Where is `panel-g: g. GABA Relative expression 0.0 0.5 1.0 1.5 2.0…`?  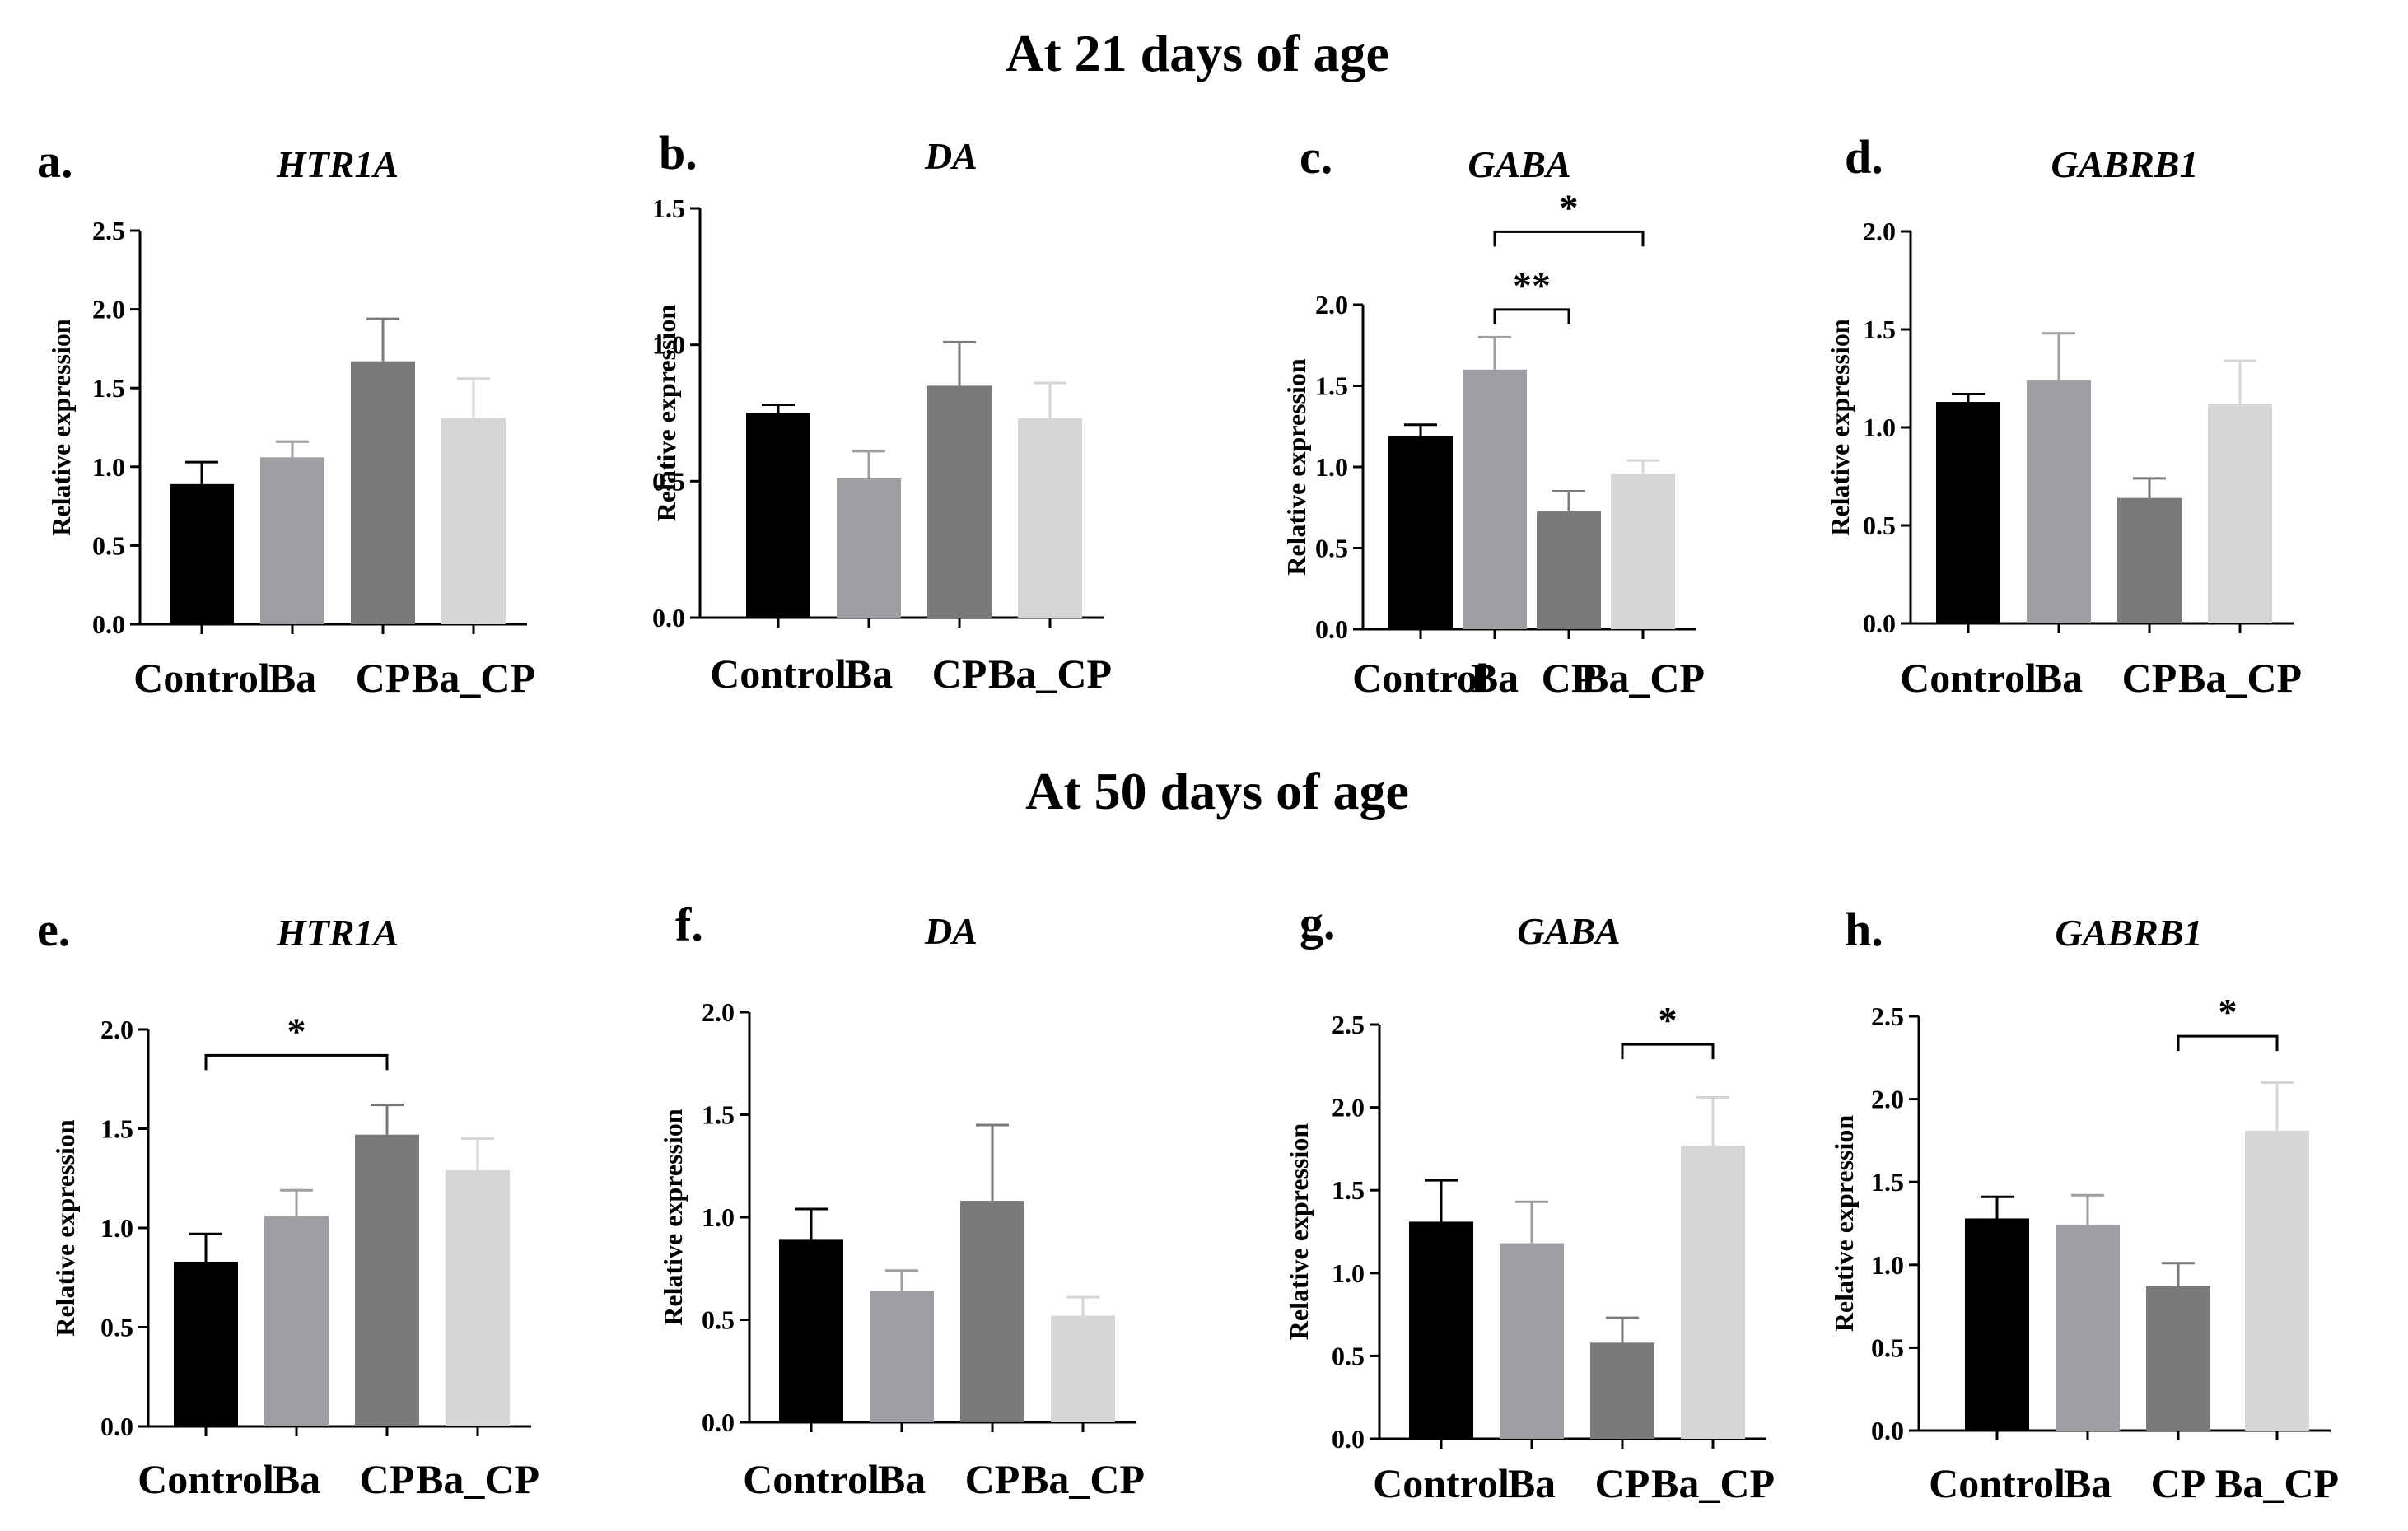
panel-g: g. GABA Relative expression 0.0 0.5 1.0 1.5 2.0… is located at coordinates (1529, 1201).